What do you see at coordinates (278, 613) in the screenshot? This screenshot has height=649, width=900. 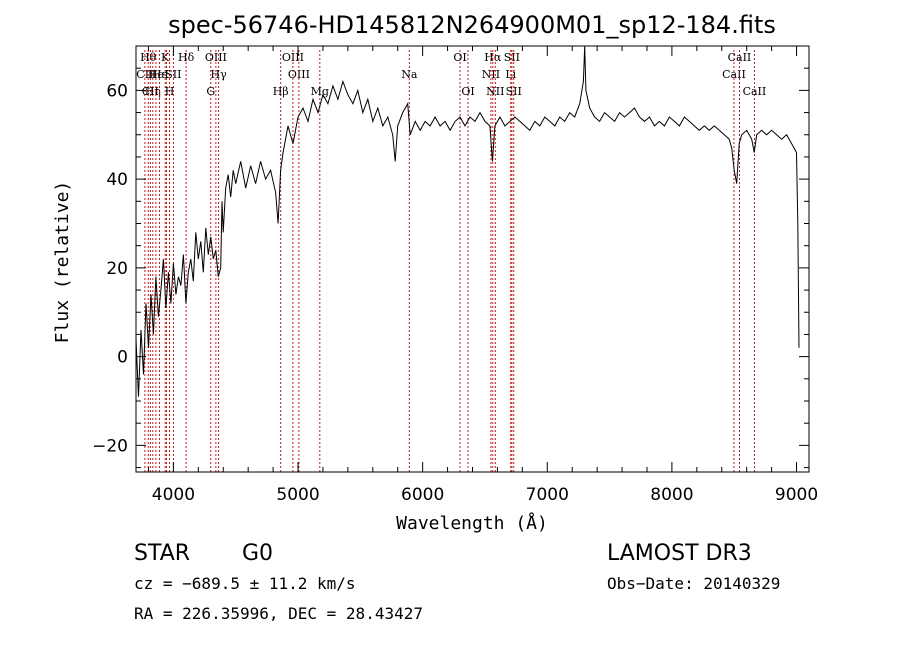 I see `coordinates: RA = 226.35996, DEC = 28.43427` at bounding box center [278, 613].